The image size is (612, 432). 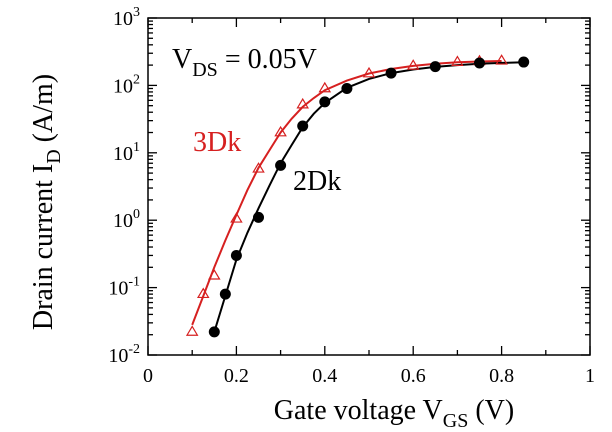 I want to click on y-tick-label: 10³, so click(x=126, y=17).